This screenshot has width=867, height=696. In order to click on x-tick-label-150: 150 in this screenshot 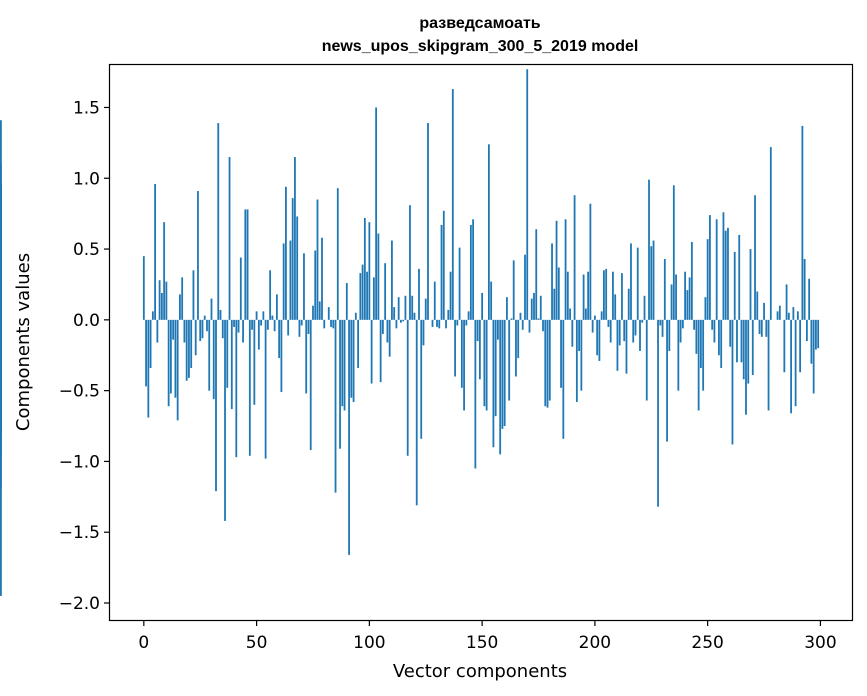, I will do `click(482, 643)`.